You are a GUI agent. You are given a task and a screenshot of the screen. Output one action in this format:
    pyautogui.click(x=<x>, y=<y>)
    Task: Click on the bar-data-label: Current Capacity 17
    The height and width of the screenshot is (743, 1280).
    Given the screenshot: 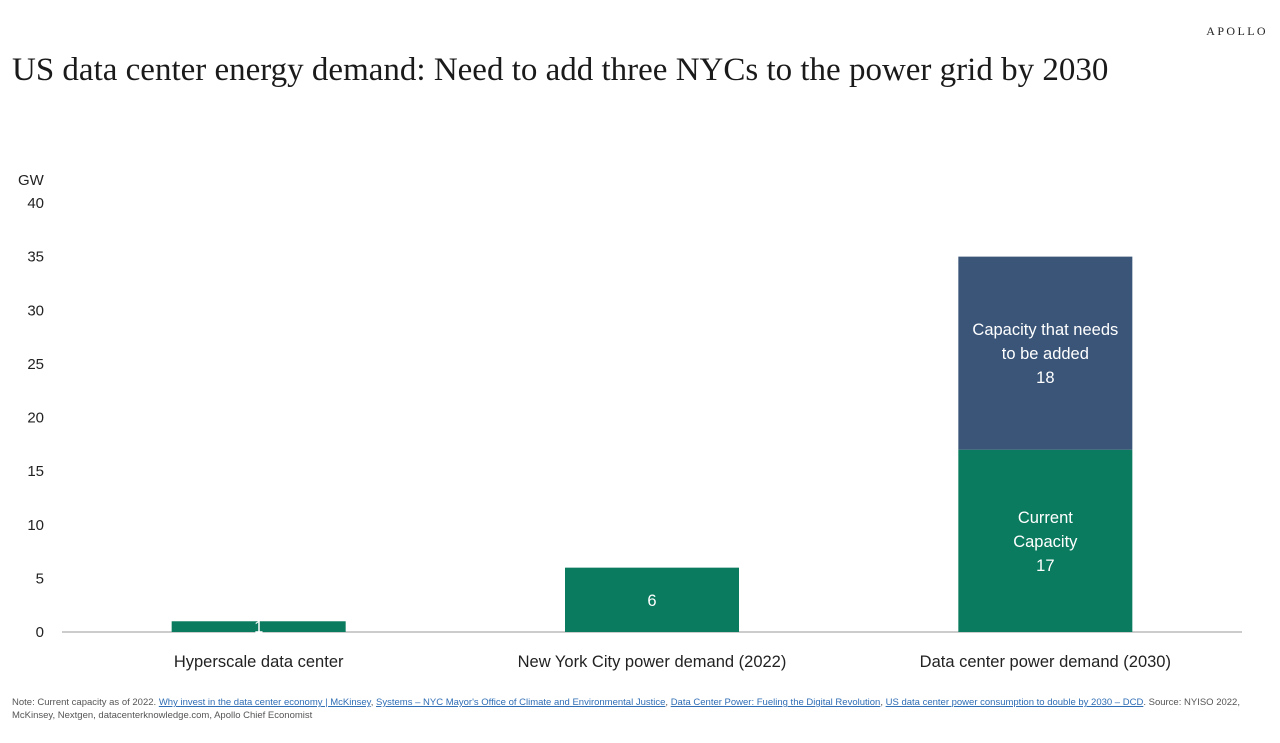 What is the action you would take?
    pyautogui.click(x=1045, y=542)
    